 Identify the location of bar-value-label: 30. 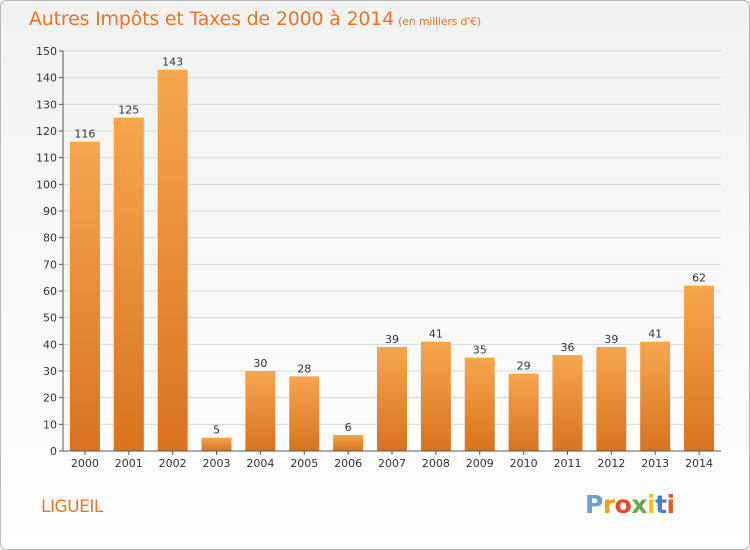
(260, 363).